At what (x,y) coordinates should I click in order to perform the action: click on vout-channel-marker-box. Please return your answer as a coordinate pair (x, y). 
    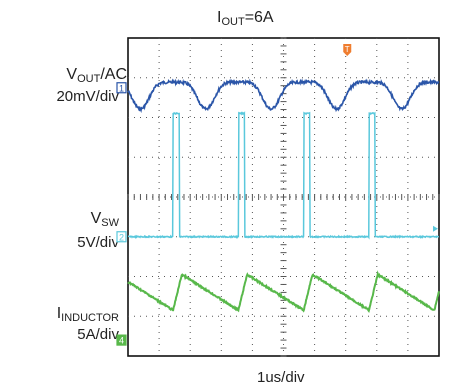
    Looking at the image, I should click on (121, 88).